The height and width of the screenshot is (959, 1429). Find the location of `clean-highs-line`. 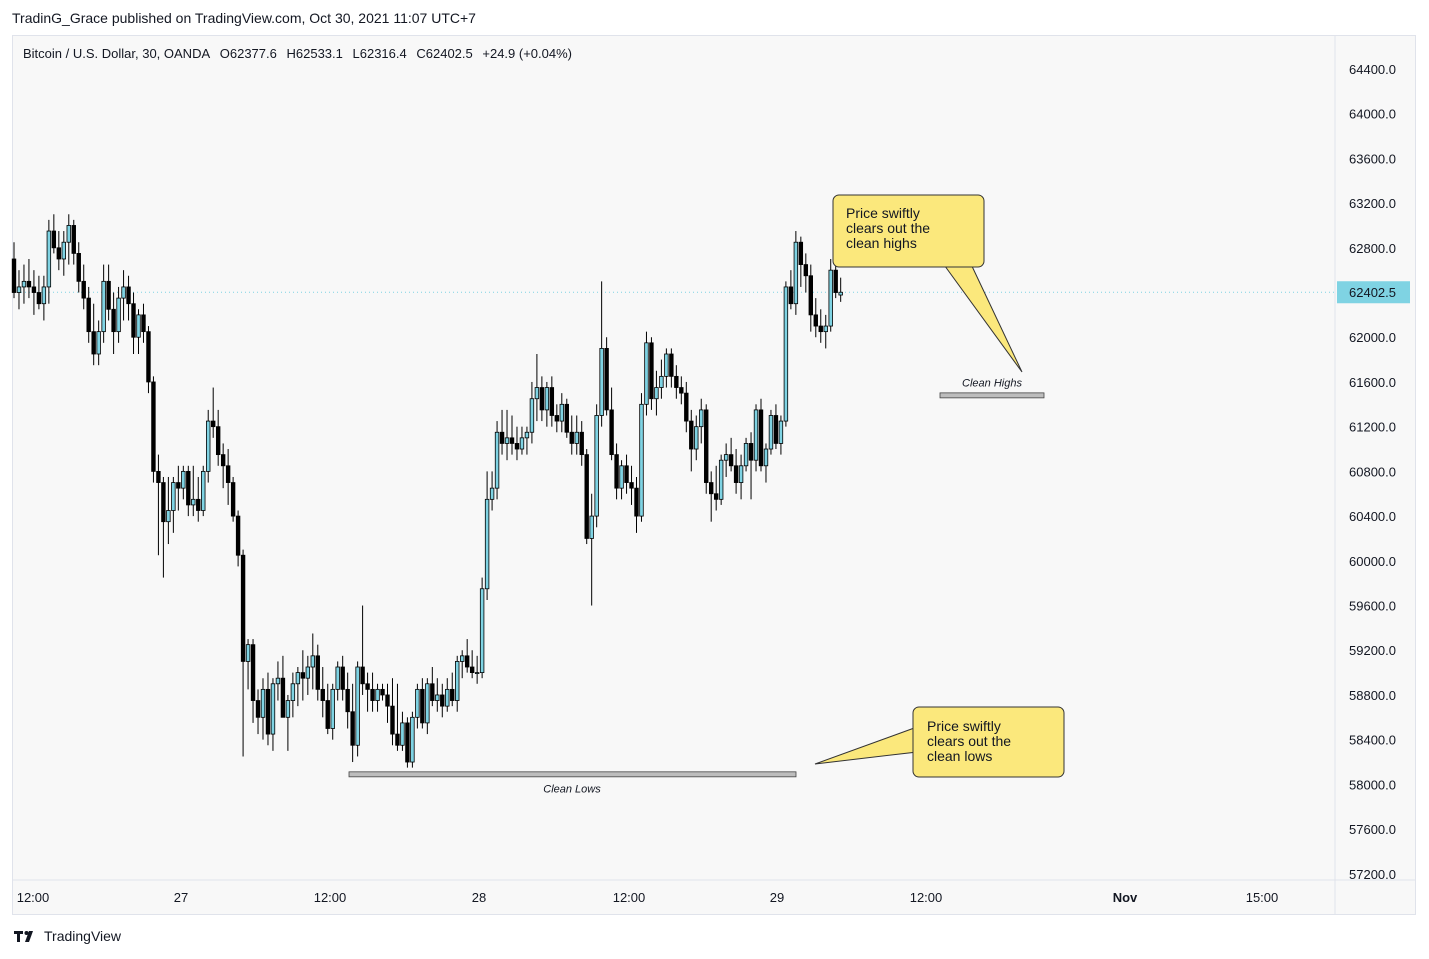

clean-highs-line is located at coordinates (992, 395).